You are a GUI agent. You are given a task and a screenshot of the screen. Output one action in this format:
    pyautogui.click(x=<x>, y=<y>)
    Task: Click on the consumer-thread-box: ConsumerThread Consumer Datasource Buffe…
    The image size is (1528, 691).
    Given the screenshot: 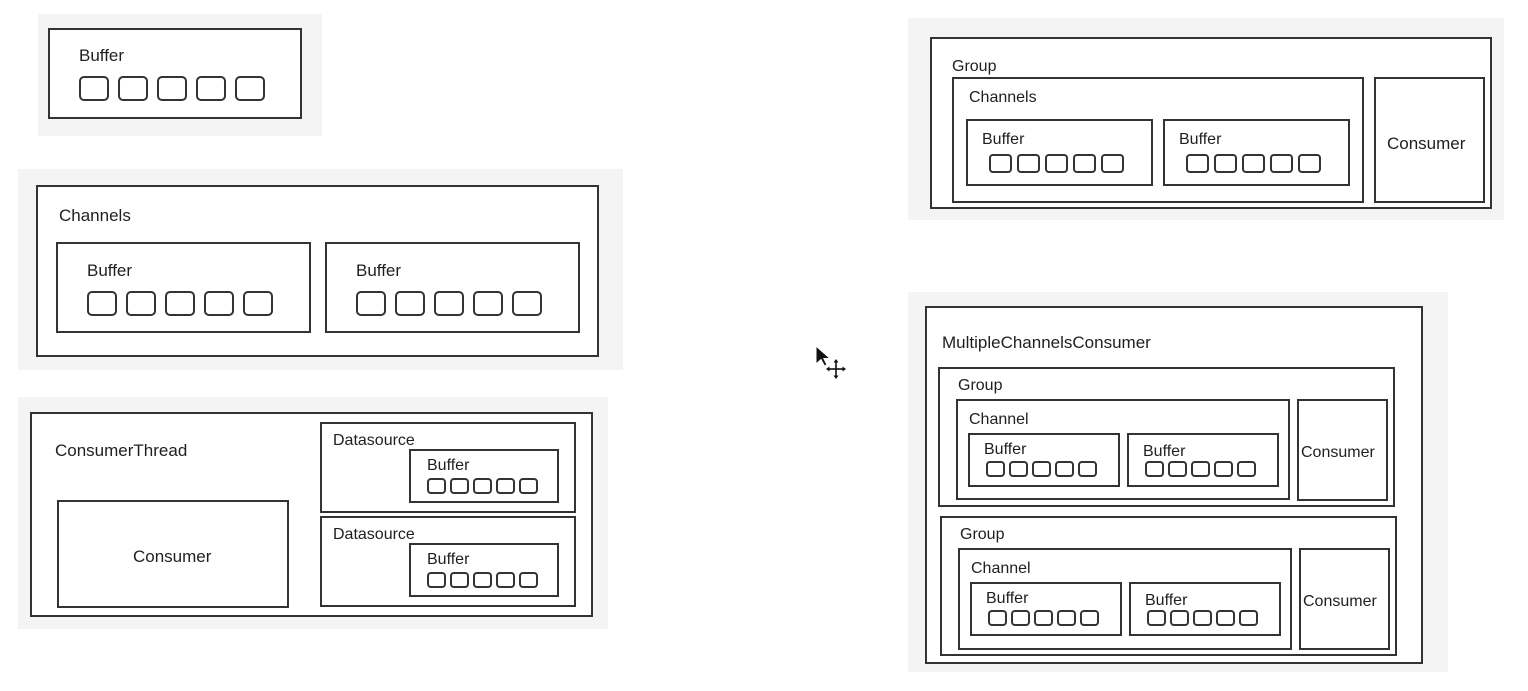 What is the action you would take?
    pyautogui.click(x=311, y=514)
    